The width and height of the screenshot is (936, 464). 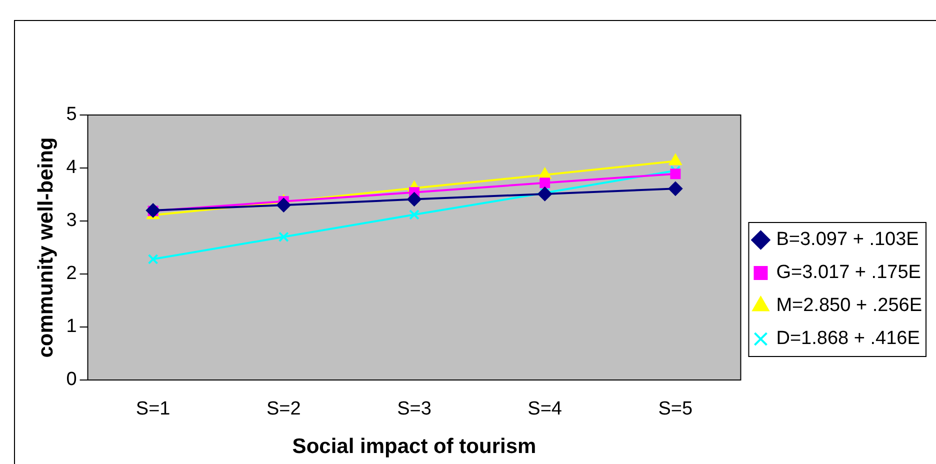 I want to click on x-axis-title: Social impact of tourism, so click(x=414, y=446).